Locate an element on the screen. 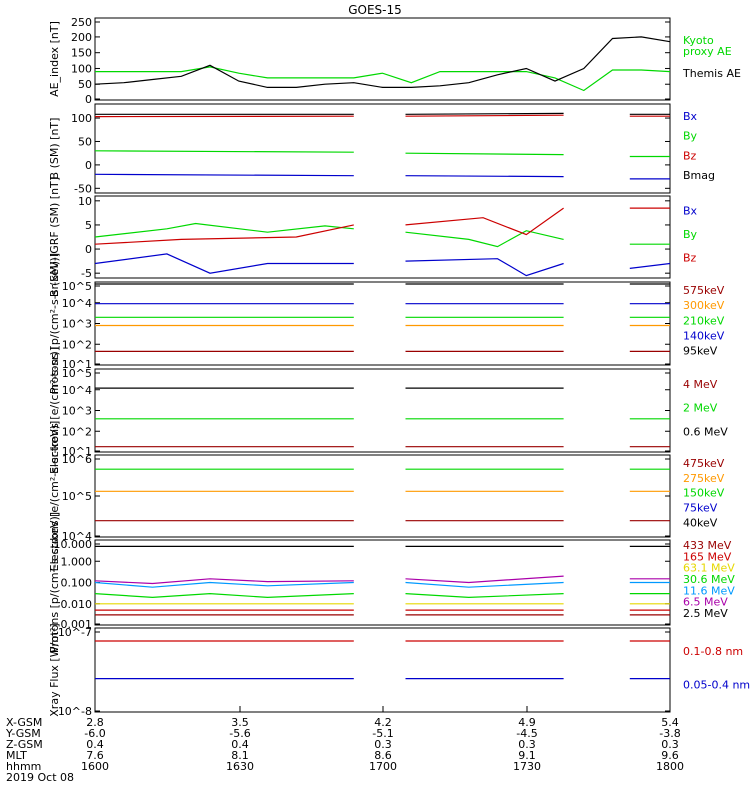  legend-entry: 475keV is located at coordinates (704, 463).